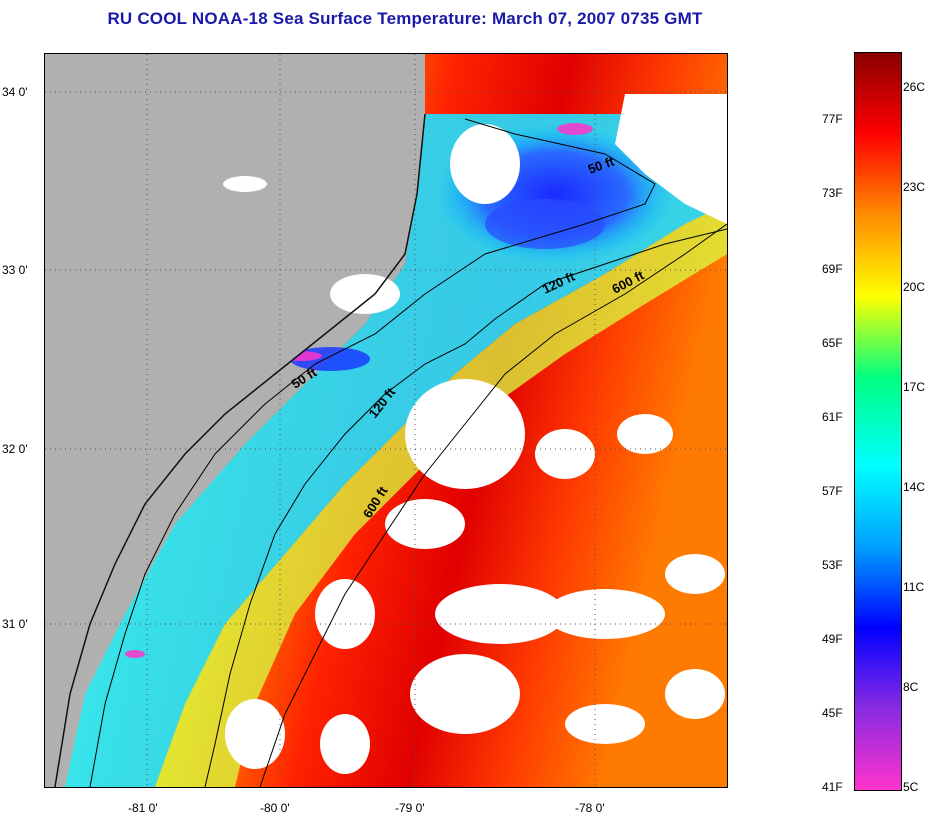  I want to click on lat-label: 31 0', so click(15, 624).